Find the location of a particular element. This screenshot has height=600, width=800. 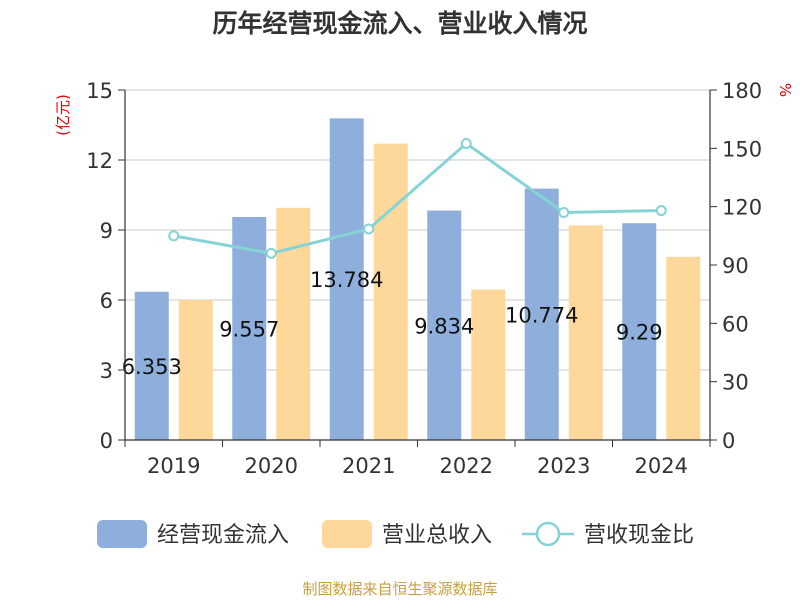

x-tick-label: 2023 is located at coordinates (563, 466).